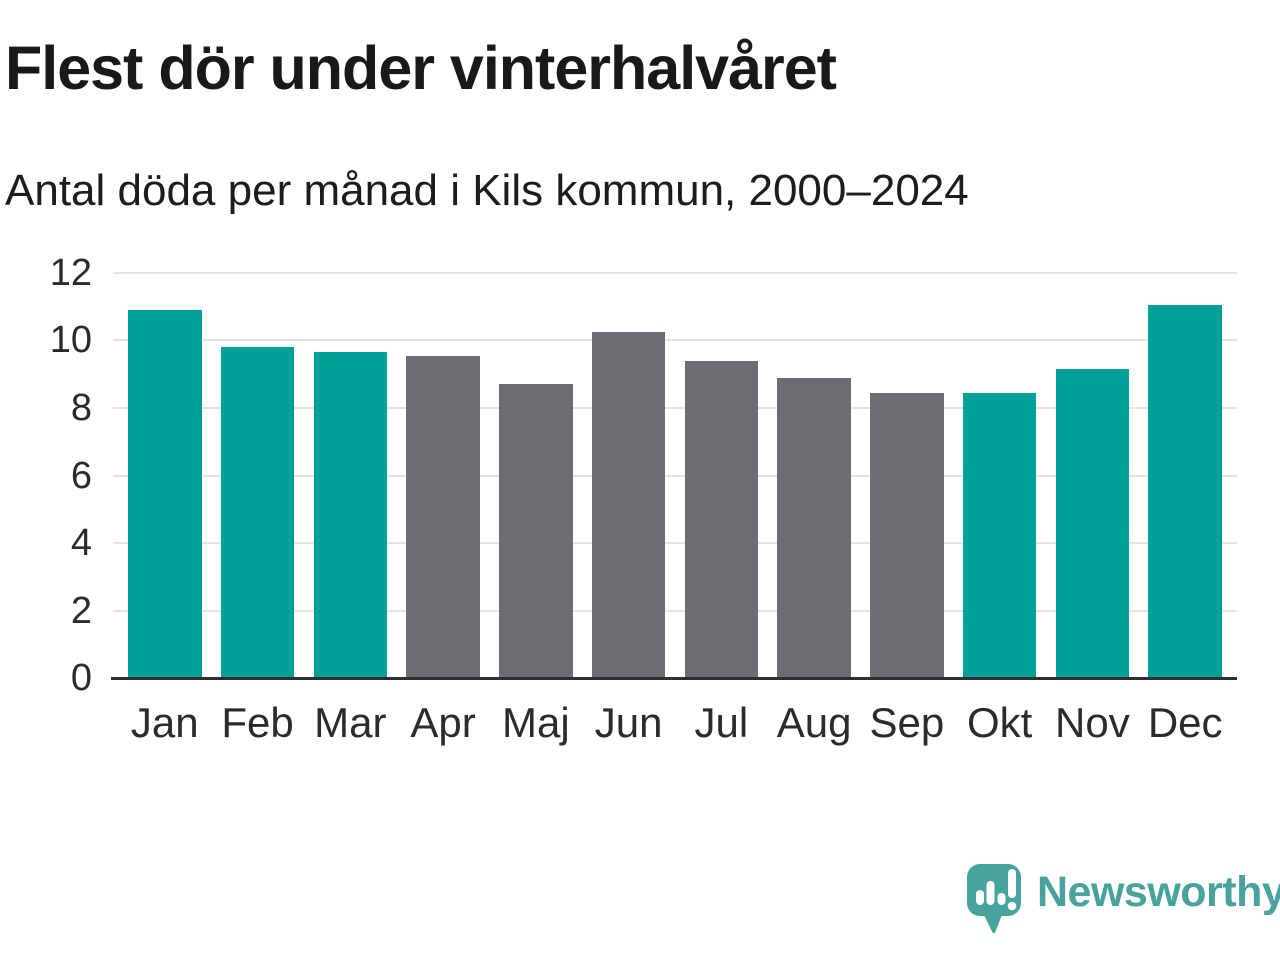  Describe the element at coordinates (1092, 722) in the screenshot. I see `x-tick-label-nov: Nov` at that location.